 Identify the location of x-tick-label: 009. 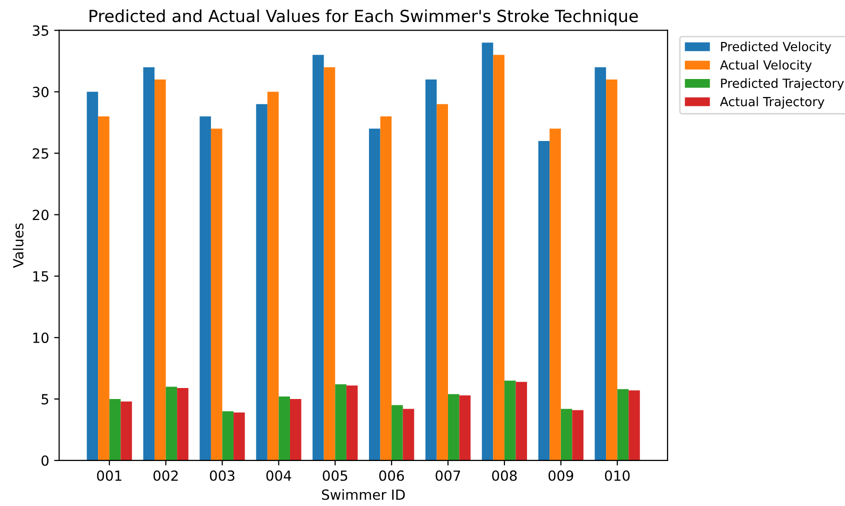
(561, 475).